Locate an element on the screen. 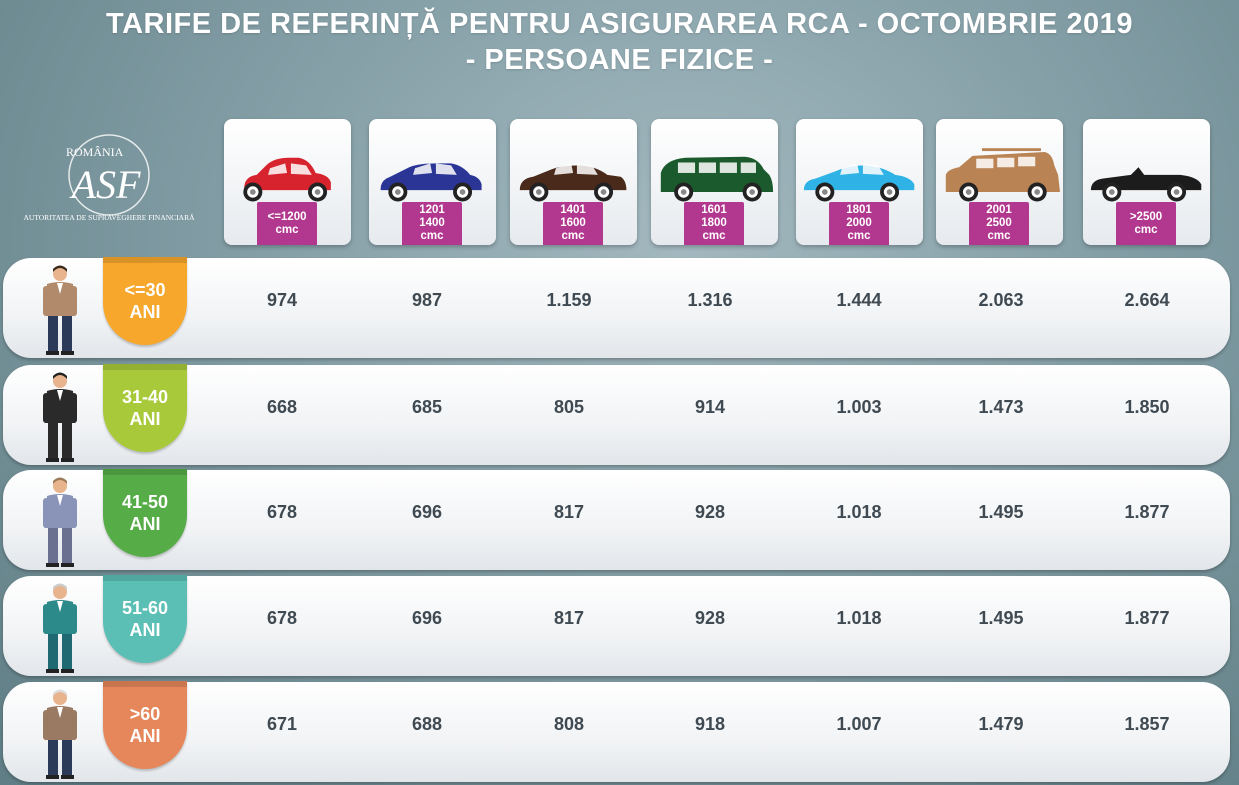 The height and width of the screenshot is (785, 1239). tariff-value: 1.316 is located at coordinates (710, 300).